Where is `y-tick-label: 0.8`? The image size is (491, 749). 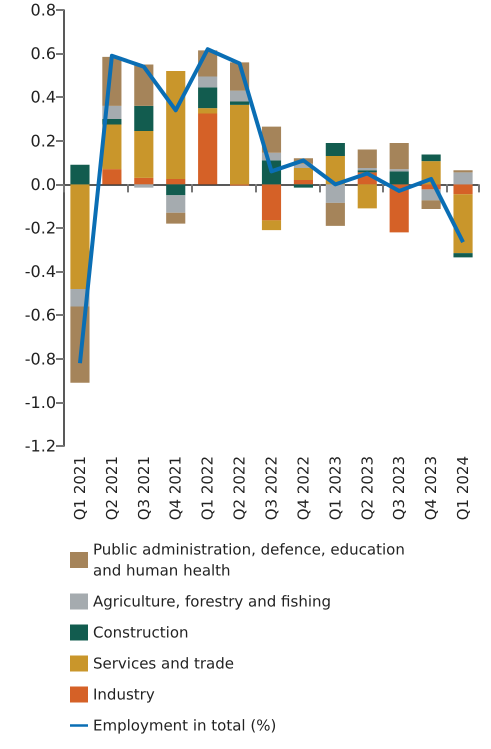 y-tick-label: 0.8 is located at coordinates (43, 10).